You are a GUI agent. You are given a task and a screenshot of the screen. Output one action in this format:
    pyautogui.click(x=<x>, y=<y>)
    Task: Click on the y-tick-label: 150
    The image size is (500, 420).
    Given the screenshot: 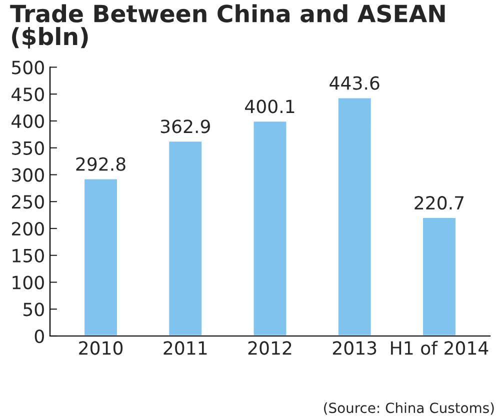 What is the action you would take?
    pyautogui.click(x=28, y=255)
    